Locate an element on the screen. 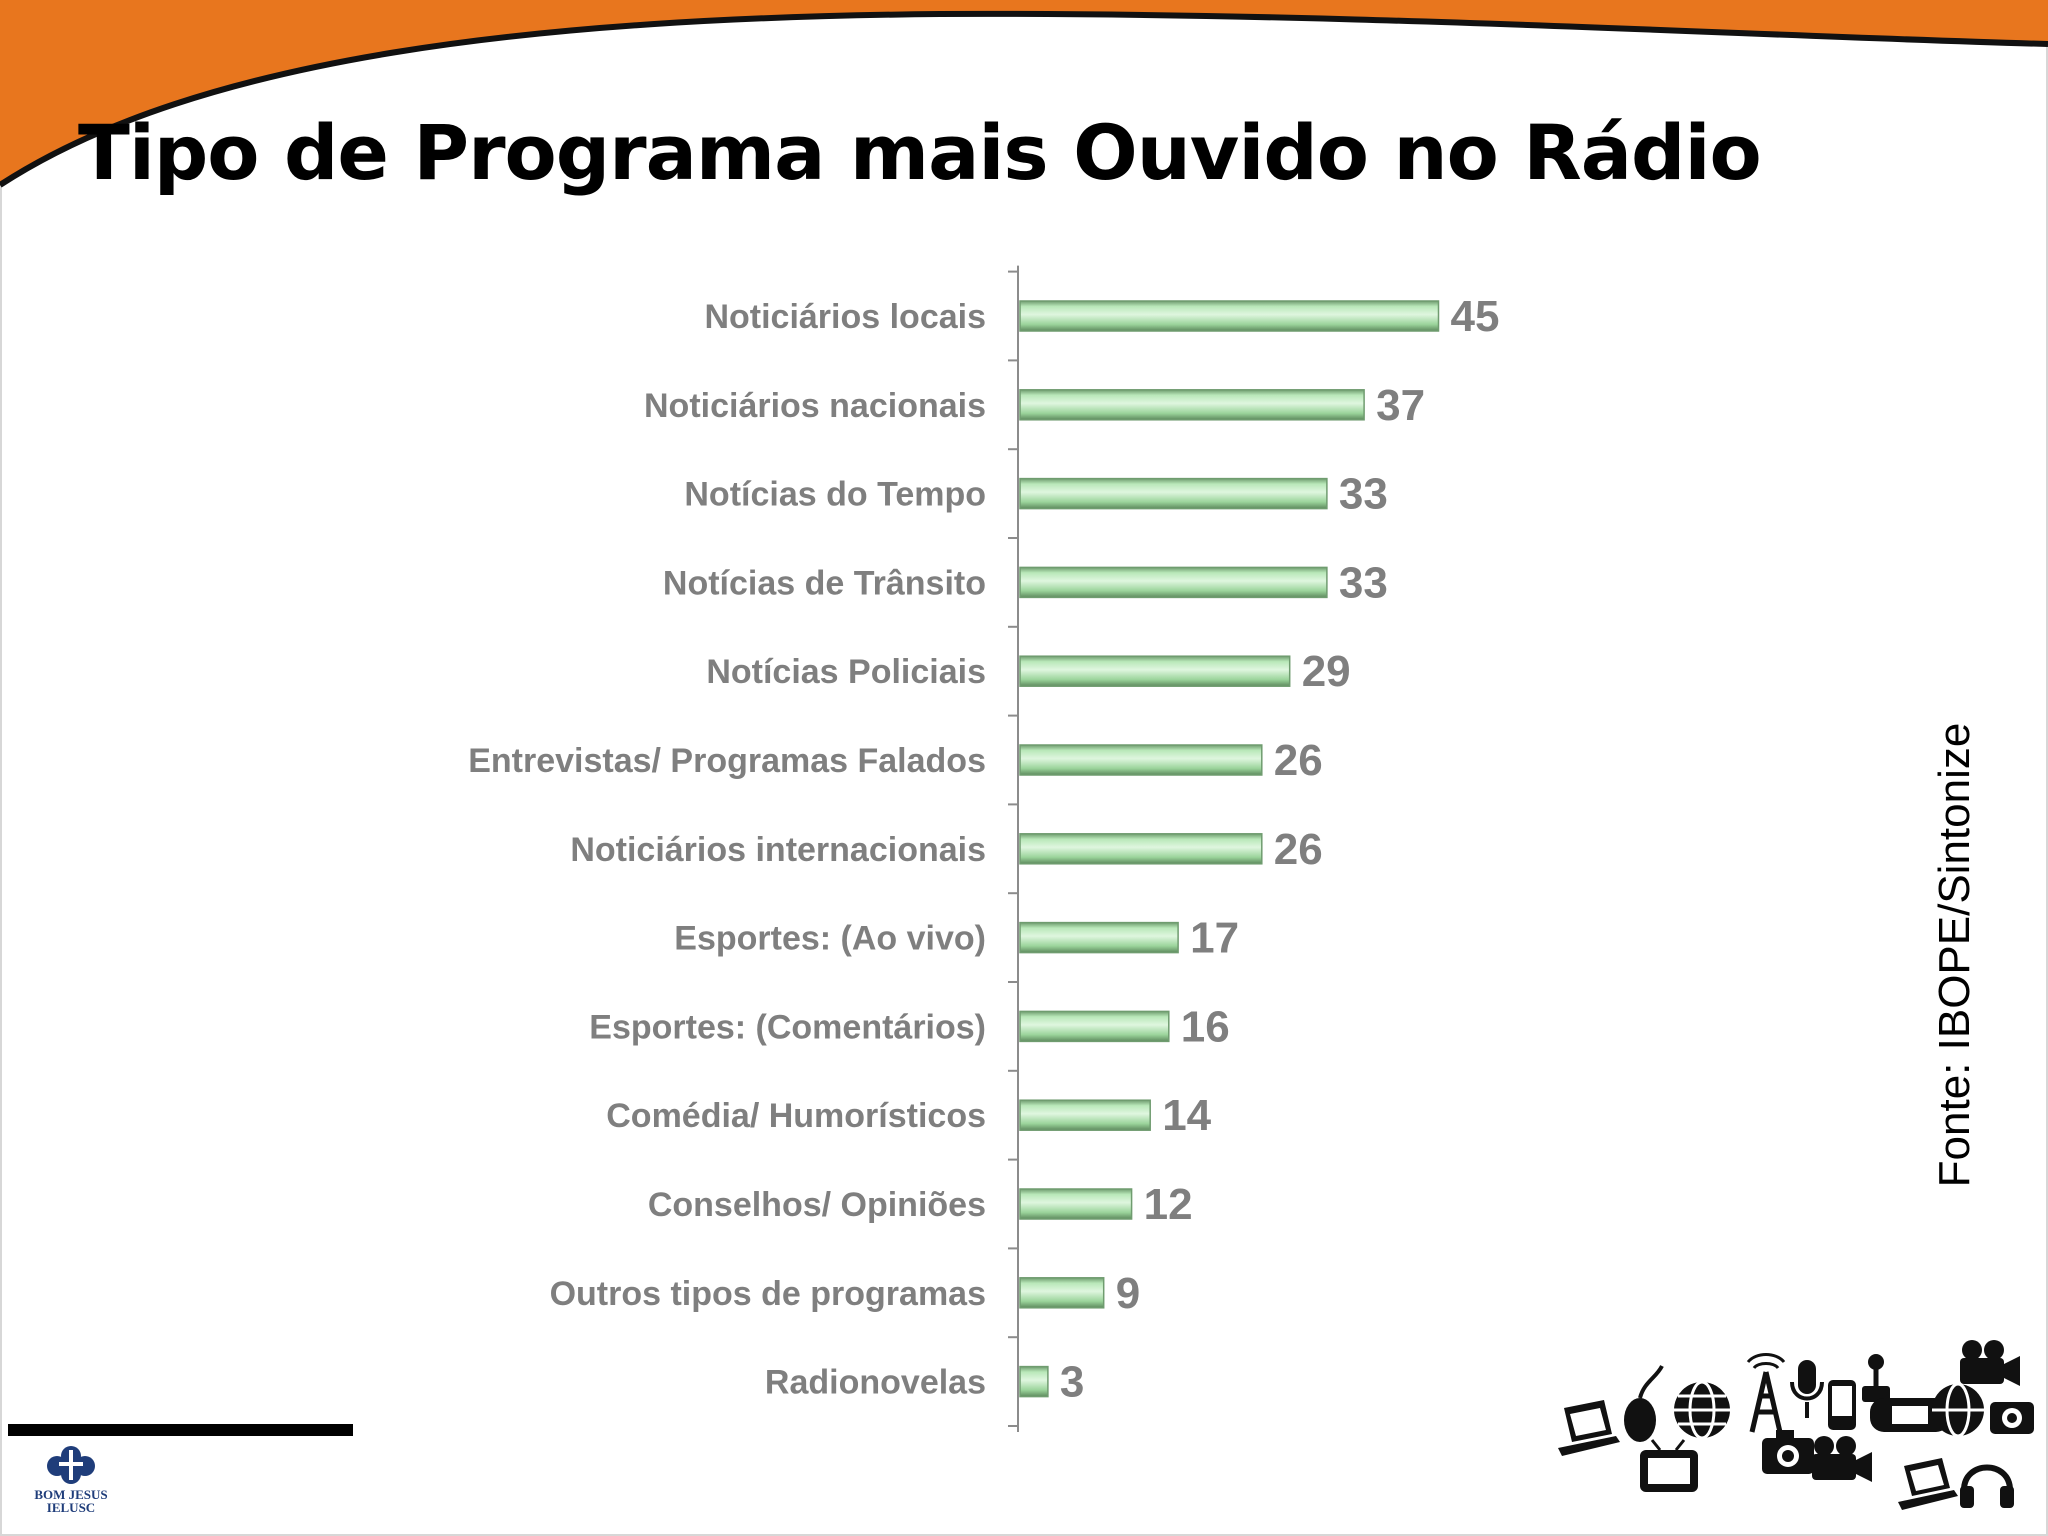 The height and width of the screenshot is (1536, 2048). footer-bar is located at coordinates (180, 1430).